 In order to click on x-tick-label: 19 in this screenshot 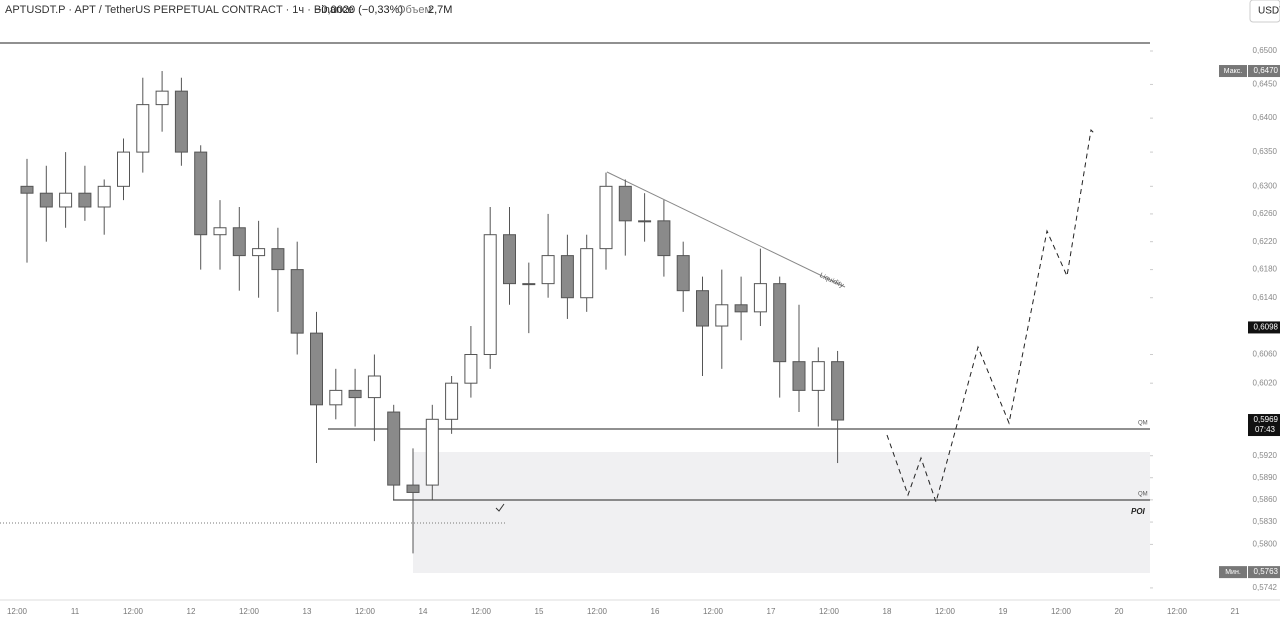, I will do `click(1003, 611)`.